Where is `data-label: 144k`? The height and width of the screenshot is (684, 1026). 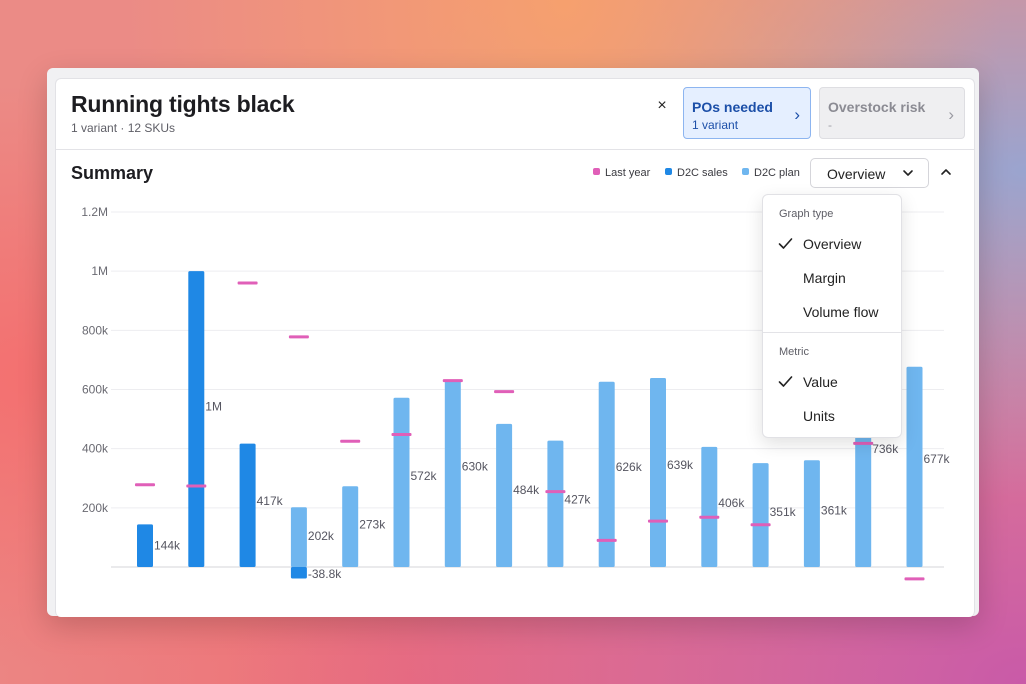
data-label: 144k is located at coordinates (167, 546).